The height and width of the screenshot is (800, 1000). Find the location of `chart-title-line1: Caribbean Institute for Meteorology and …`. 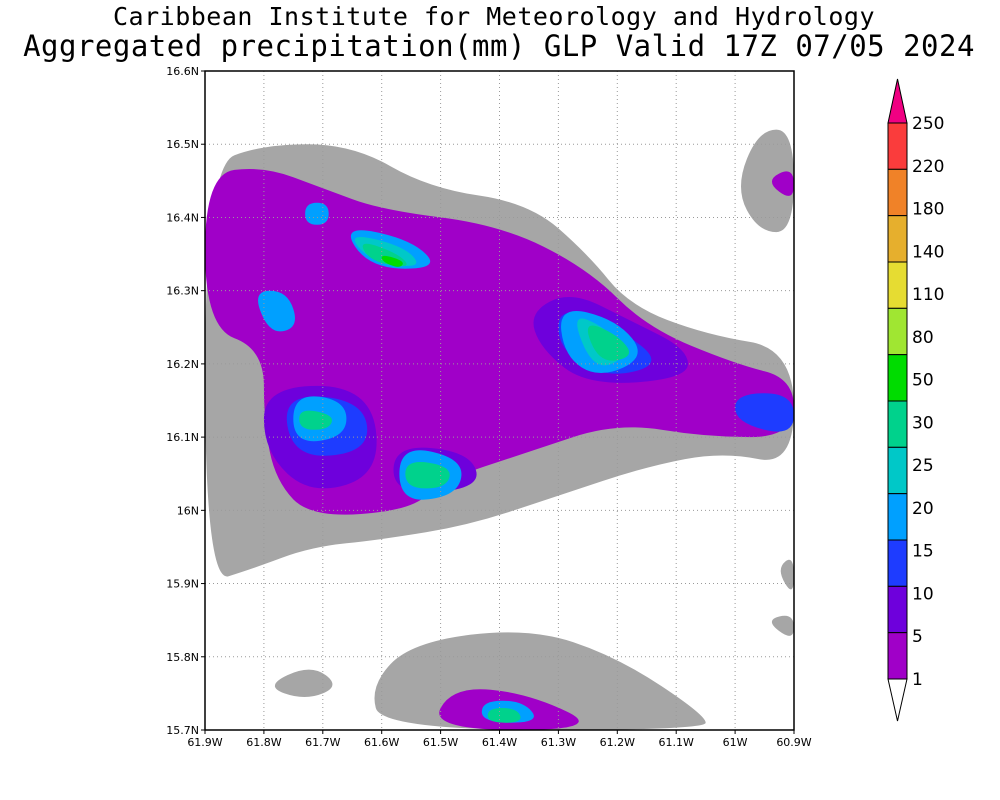

chart-title-line1: Caribbean Institute for Meteorology and … is located at coordinates (493, 16).